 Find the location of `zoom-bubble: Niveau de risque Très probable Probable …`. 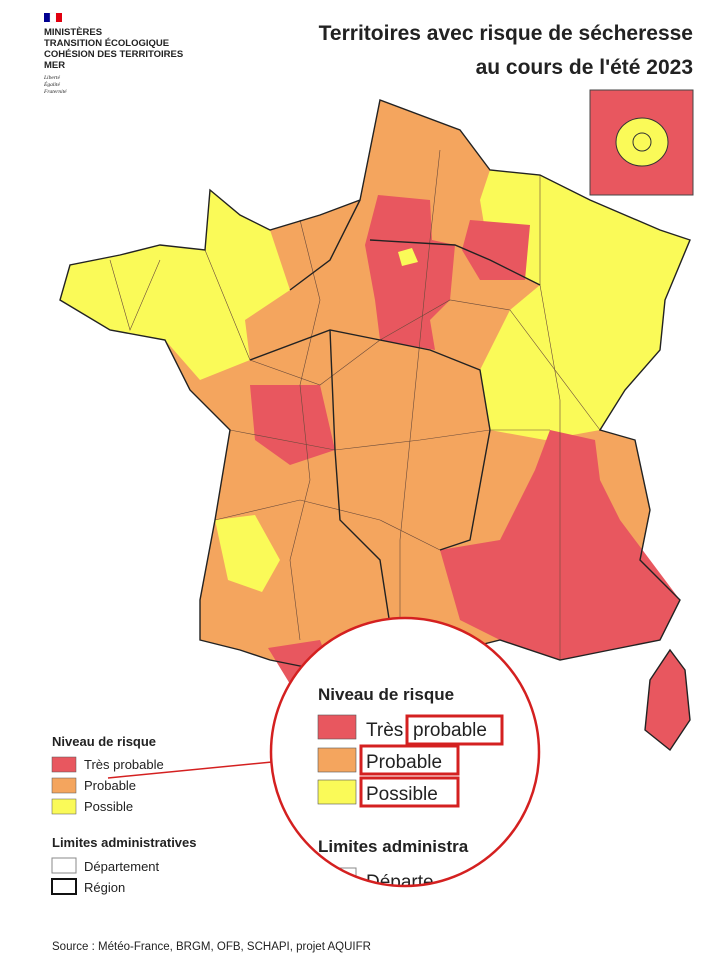

zoom-bubble: Niveau de risque Très probable Probable … is located at coordinates (405, 754).